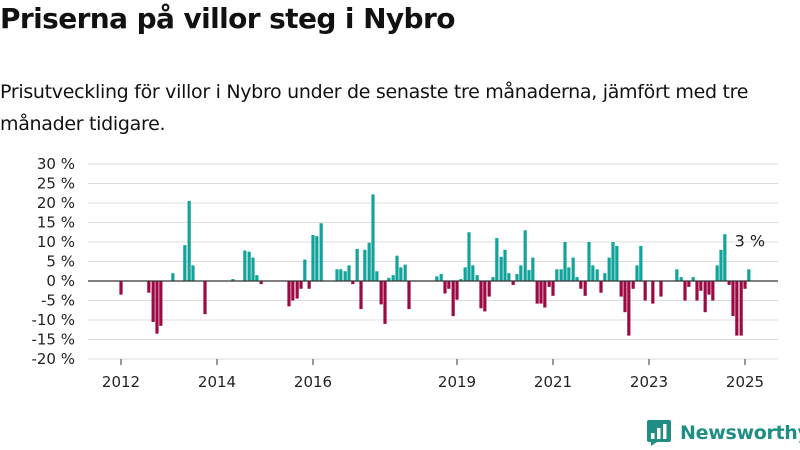  I want to click on y-tick-label: 5 %, so click(60, 262).